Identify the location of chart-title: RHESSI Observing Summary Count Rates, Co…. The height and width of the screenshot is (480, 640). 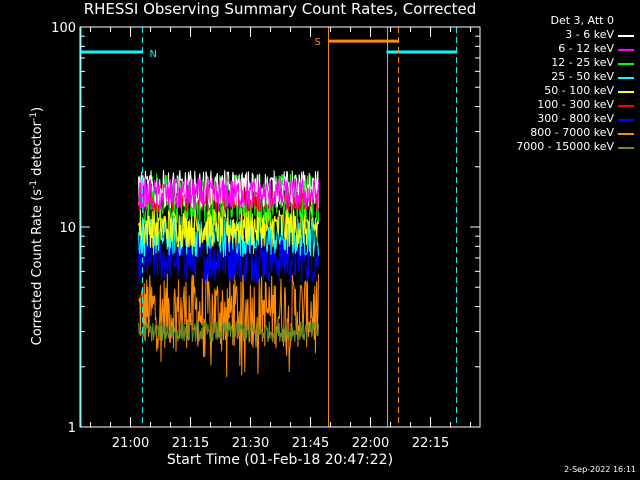
(280, 9).